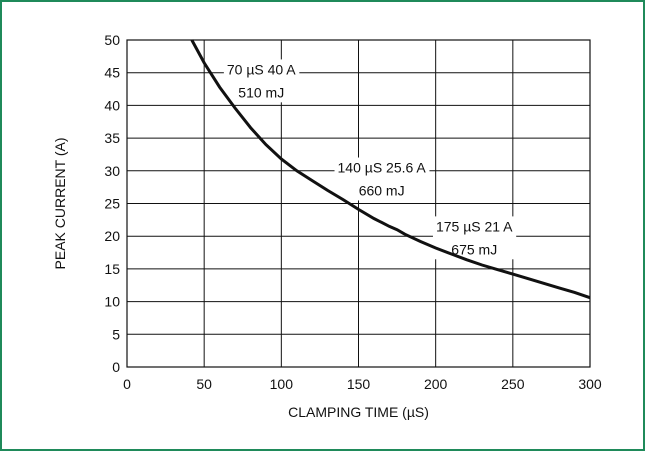 The image size is (645, 454). What do you see at coordinates (474, 226) in the screenshot?
I see `annotation-line-1: 175 µS 21 A` at bounding box center [474, 226].